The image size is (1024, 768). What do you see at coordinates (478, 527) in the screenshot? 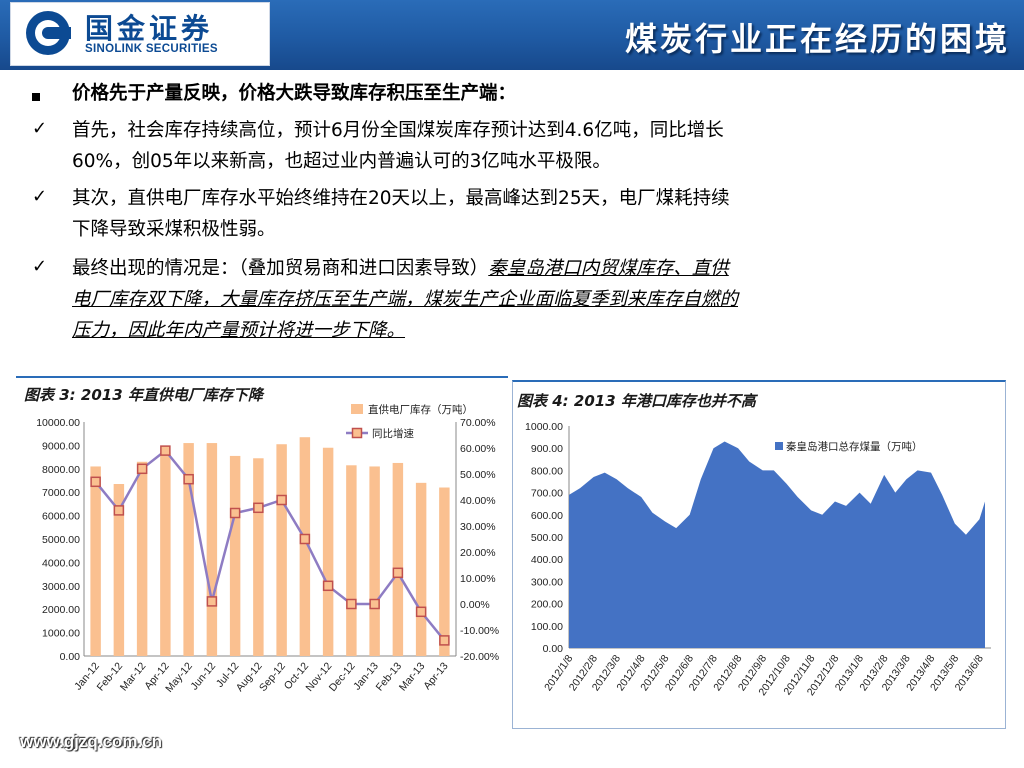
I see `y-right-tick-label: 30.00%` at bounding box center [478, 527].